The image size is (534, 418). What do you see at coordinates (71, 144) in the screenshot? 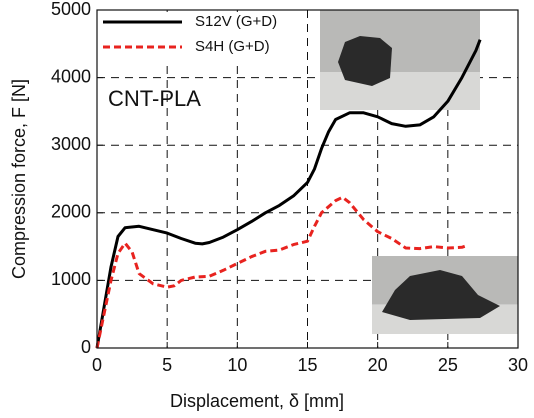
I see `y-tick-label: 3000` at bounding box center [71, 144].